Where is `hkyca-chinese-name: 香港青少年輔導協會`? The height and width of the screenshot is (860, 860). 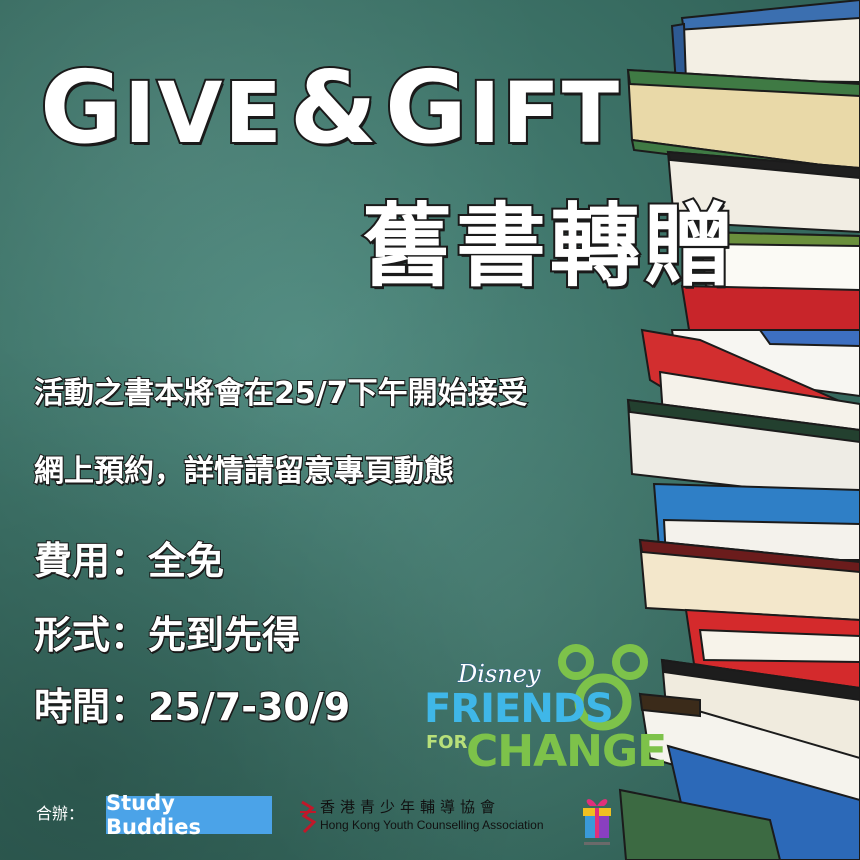
hkyca-chinese-name: 香港青少年輔導協會 is located at coordinates (410, 807).